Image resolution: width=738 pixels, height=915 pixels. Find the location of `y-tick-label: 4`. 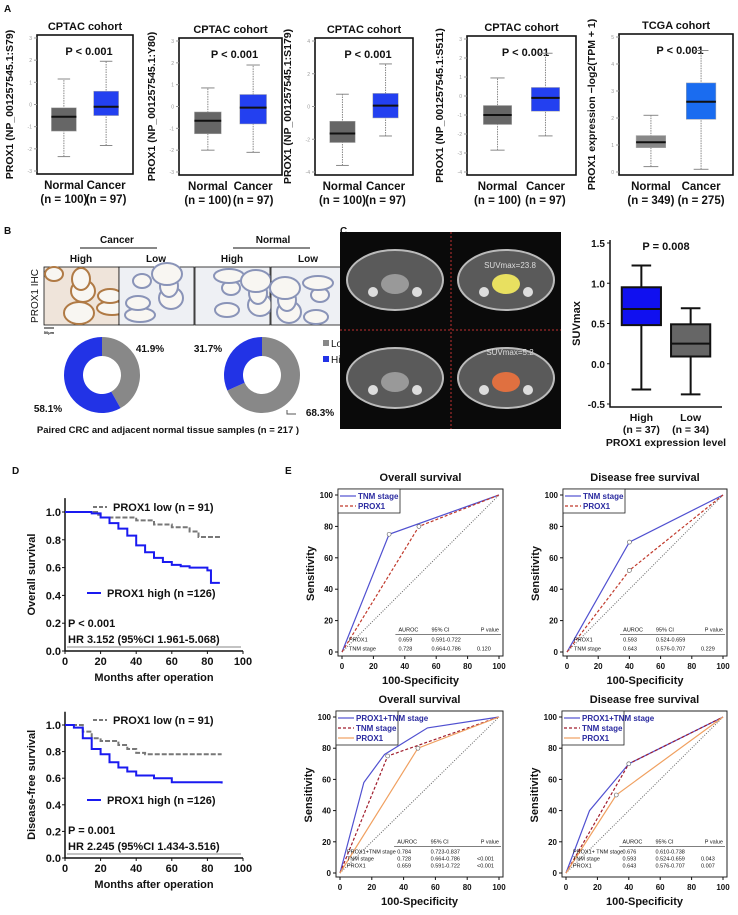

y-tick-label: 4 is located at coordinates (308, 42).